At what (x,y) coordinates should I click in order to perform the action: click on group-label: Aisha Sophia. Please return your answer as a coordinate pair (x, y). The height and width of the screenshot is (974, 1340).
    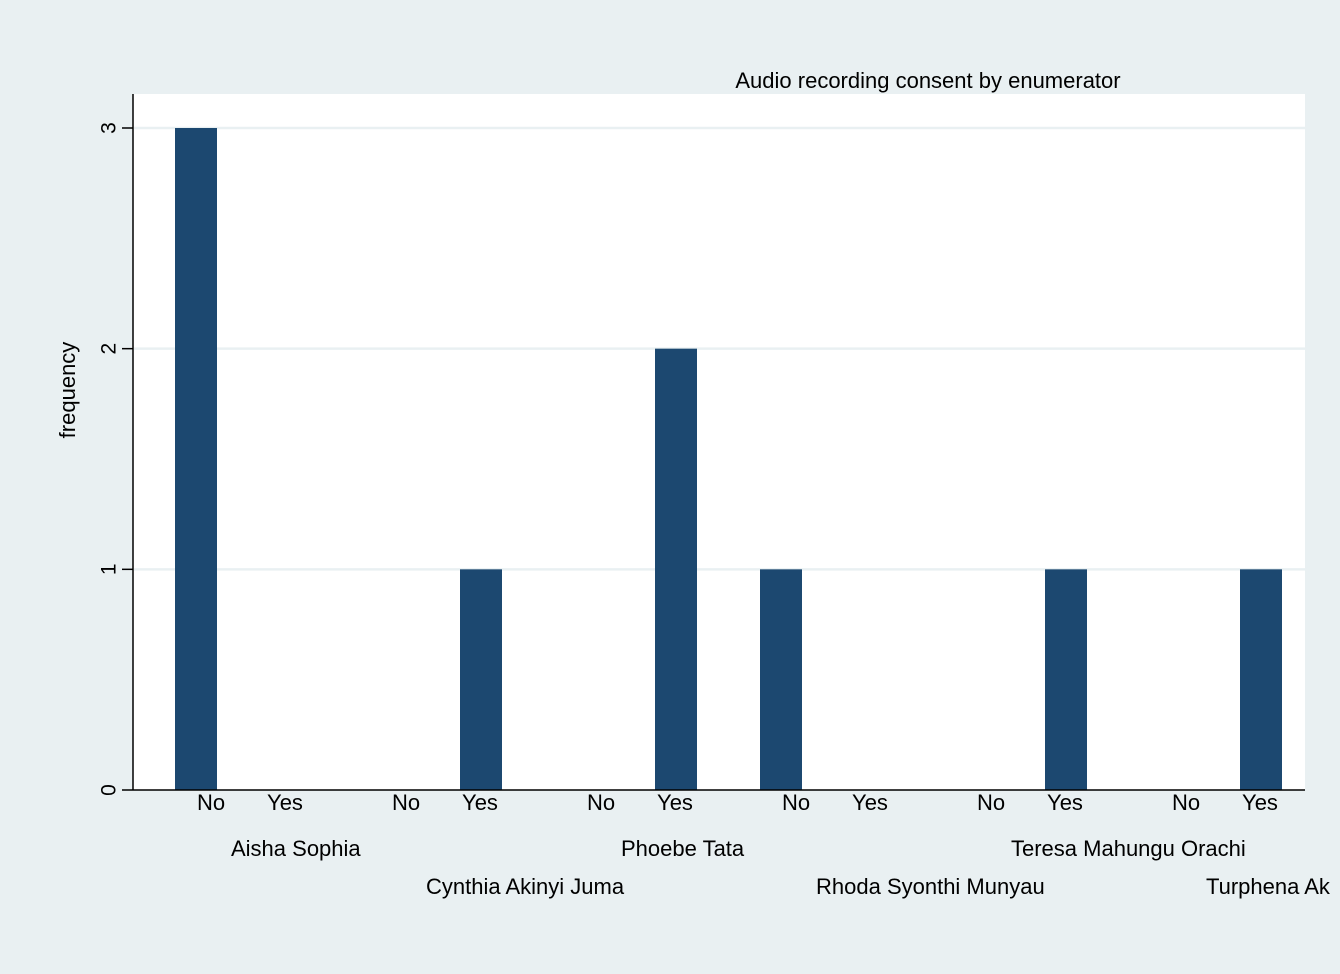
    Looking at the image, I should click on (296, 848).